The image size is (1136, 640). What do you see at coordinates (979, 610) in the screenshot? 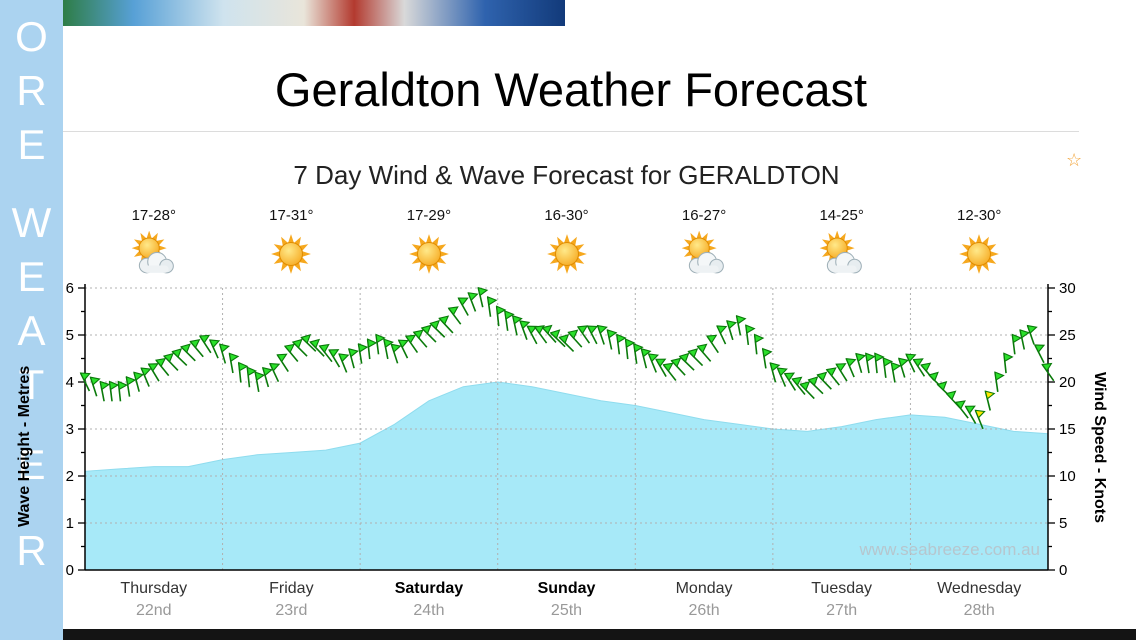
I see `day-date: 28th` at bounding box center [979, 610].